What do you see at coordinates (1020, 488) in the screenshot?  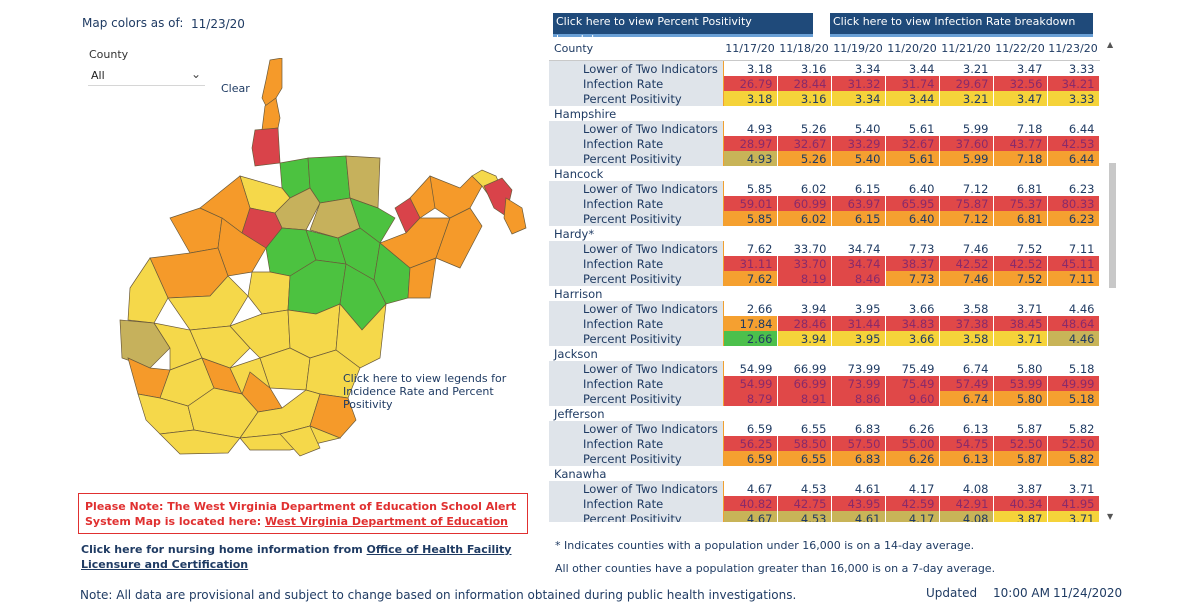 I see `metric-value-cell: 3.87` at bounding box center [1020, 488].